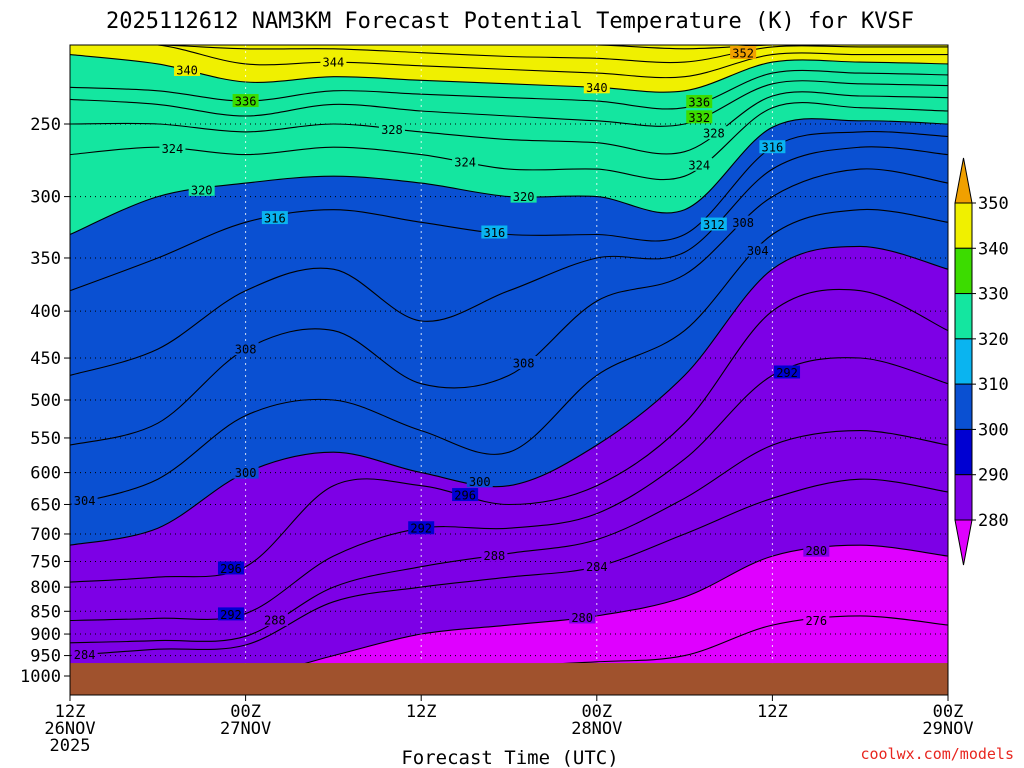  What do you see at coordinates (981, 361) in the screenshot?
I see `colorbar: 280 290 300 310 320 330 340 350` at bounding box center [981, 361].